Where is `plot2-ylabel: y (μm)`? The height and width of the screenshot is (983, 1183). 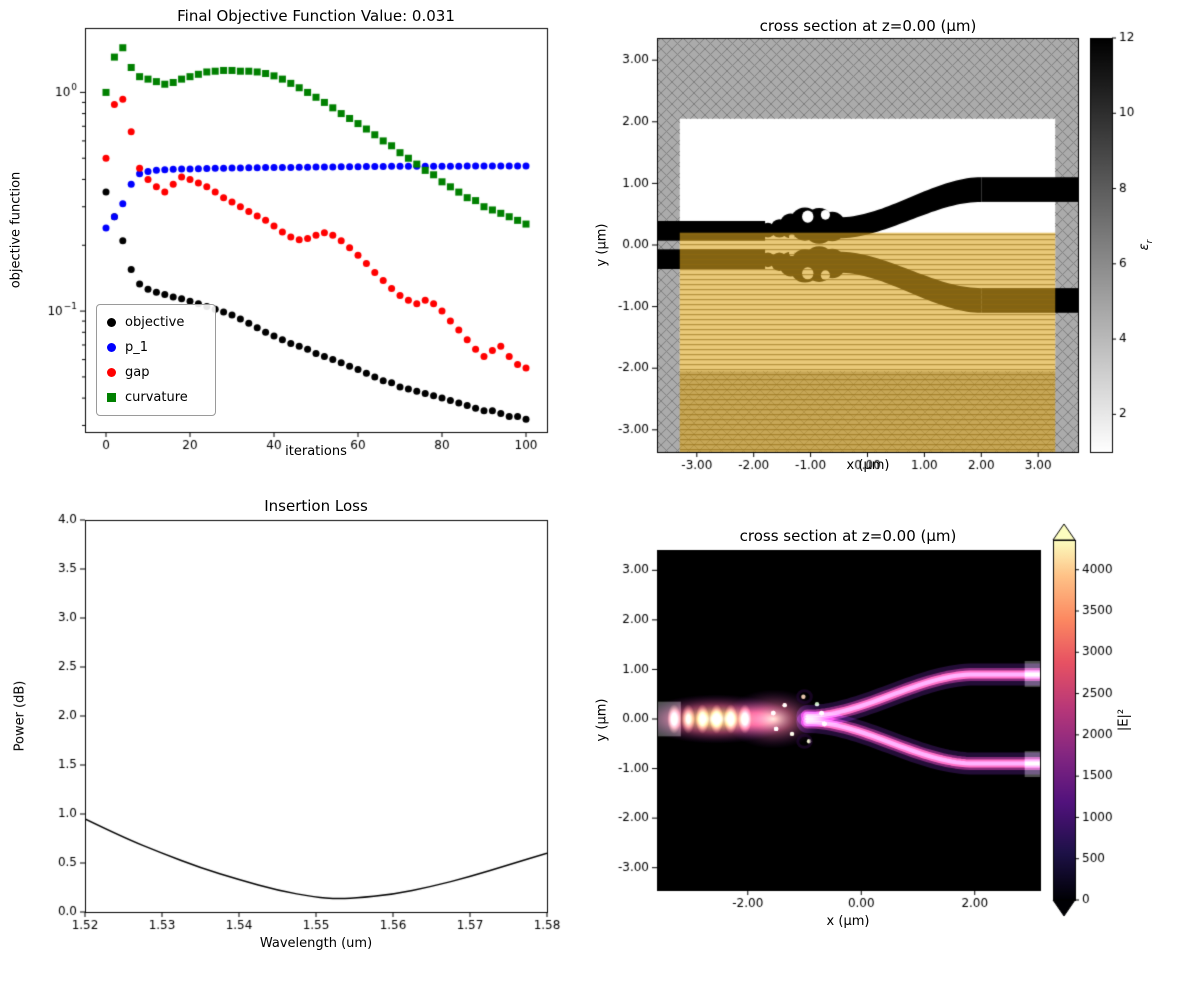
plot2-ylabel: y (μm) is located at coordinates (602, 245).